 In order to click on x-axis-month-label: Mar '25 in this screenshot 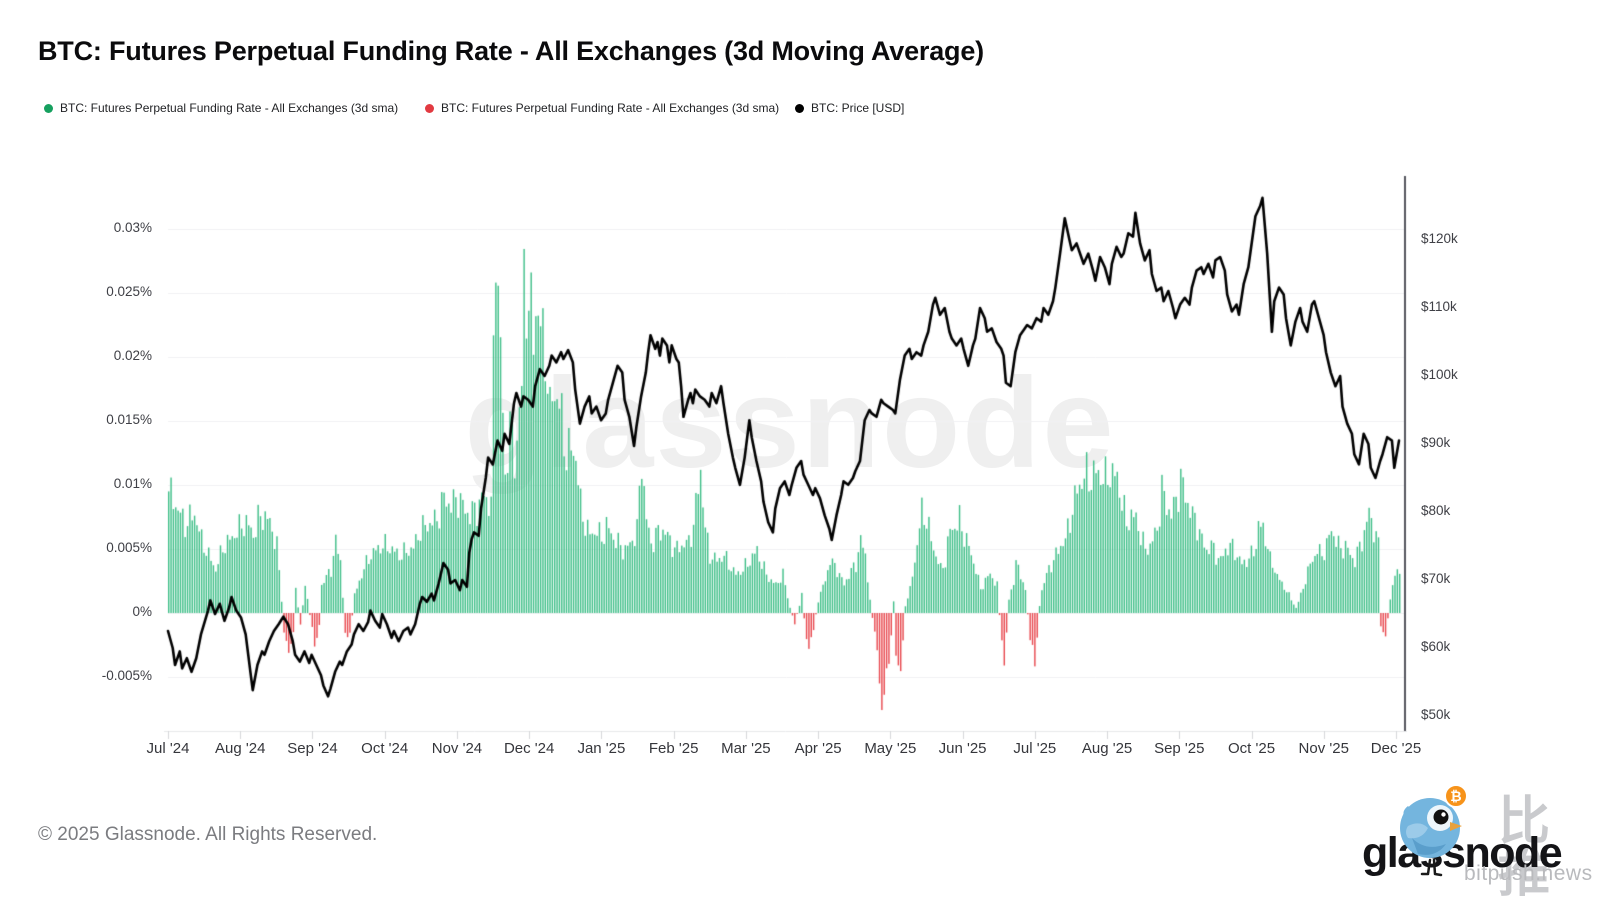, I will do `click(746, 748)`.